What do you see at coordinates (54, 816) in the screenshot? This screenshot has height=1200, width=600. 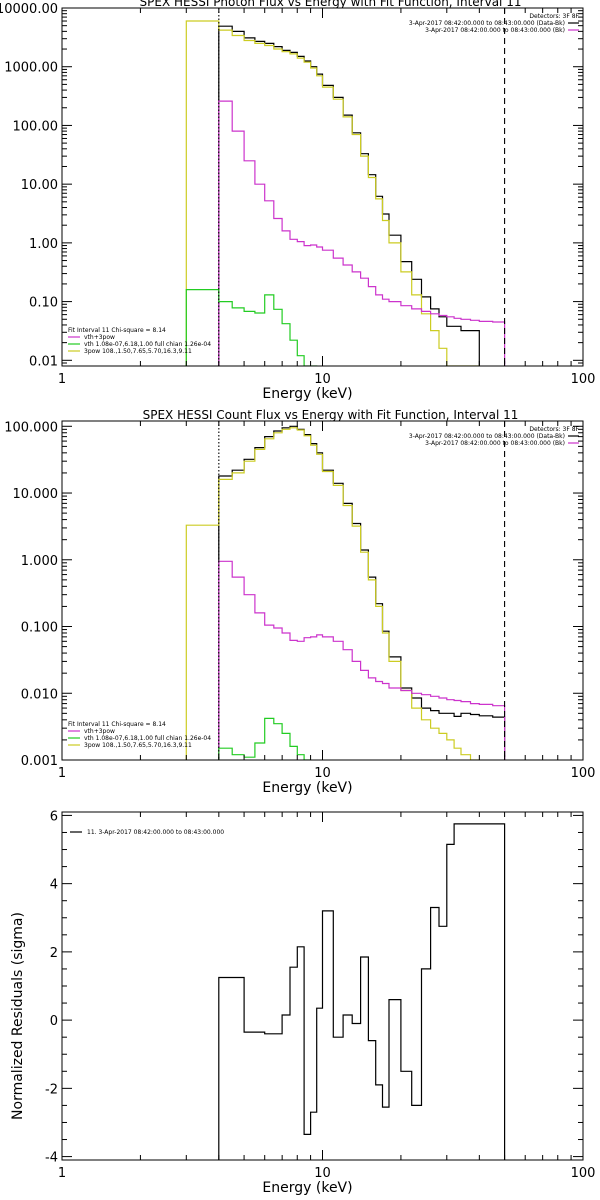 I see `y-tick-label: 6` at bounding box center [54, 816].